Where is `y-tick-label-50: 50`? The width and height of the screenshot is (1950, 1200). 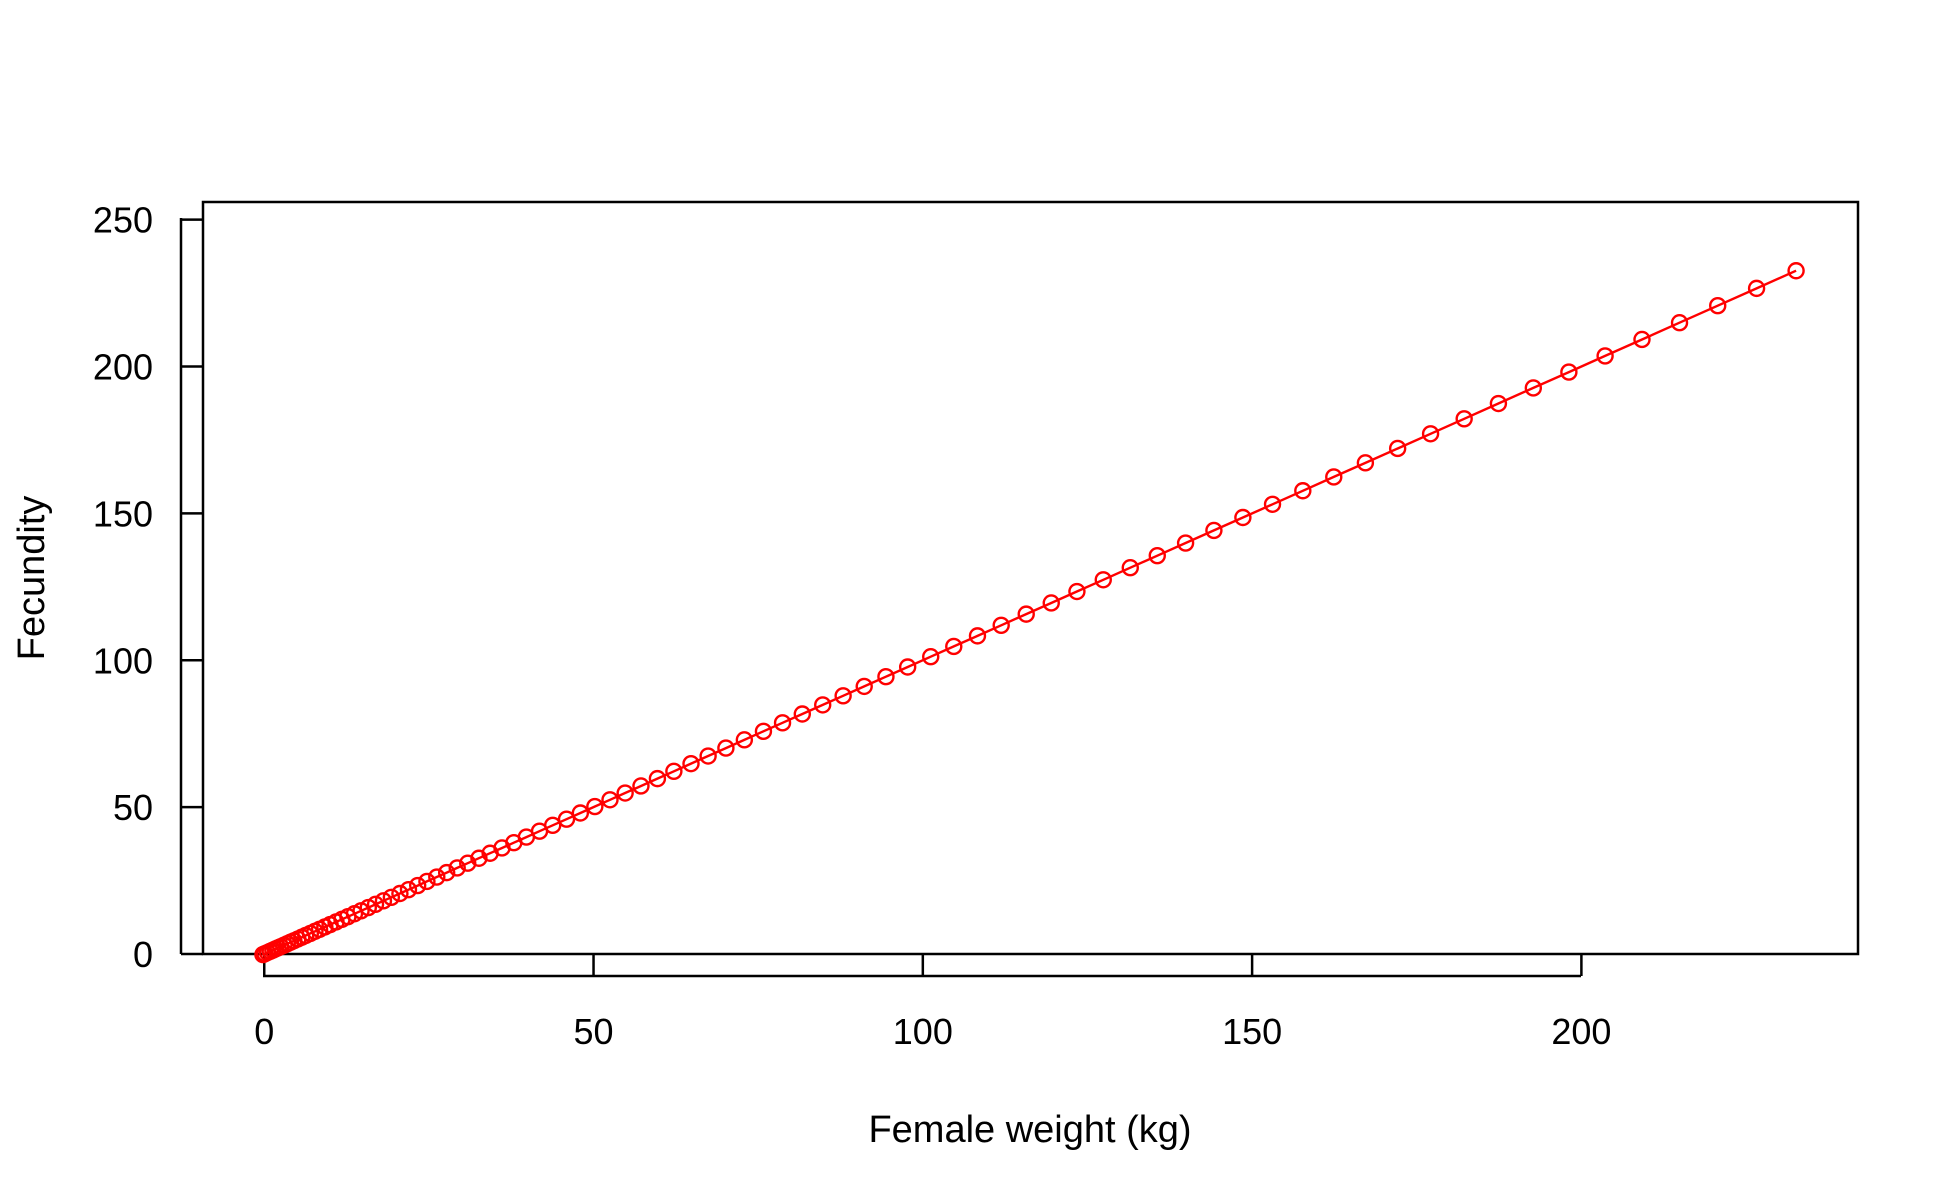
y-tick-label-50: 50 is located at coordinates (133, 807).